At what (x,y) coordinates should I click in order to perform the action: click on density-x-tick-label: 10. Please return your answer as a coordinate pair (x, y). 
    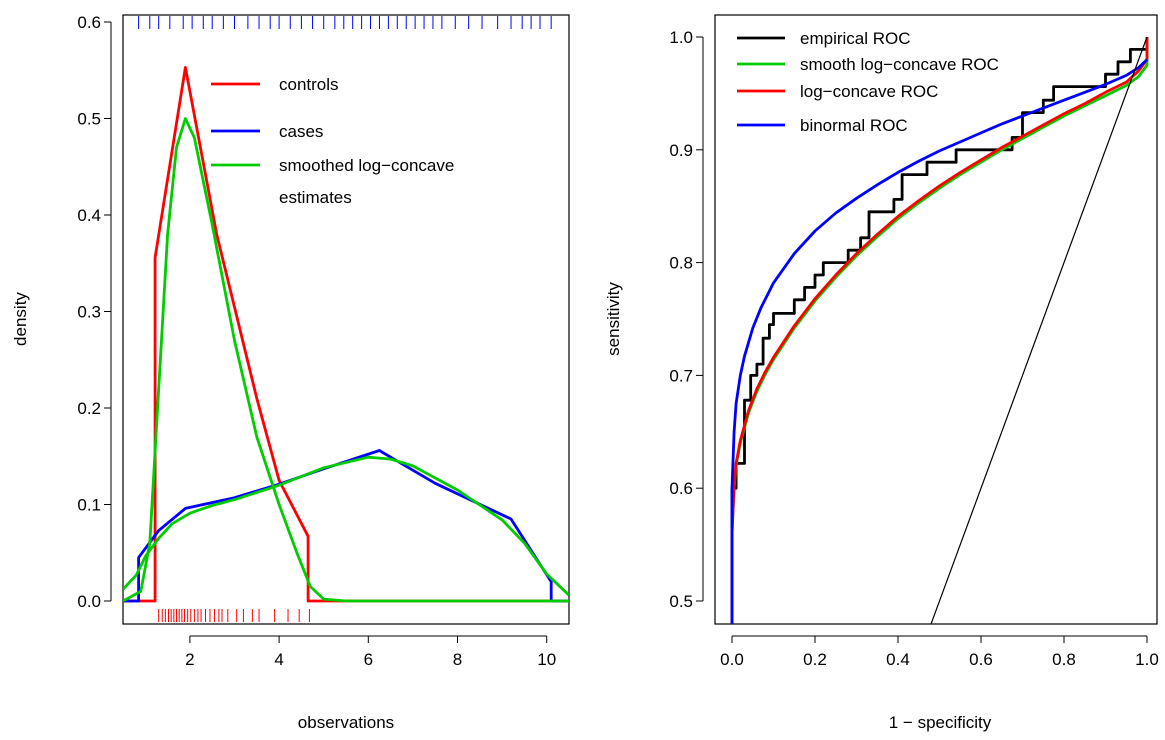
    Looking at the image, I should click on (546, 659).